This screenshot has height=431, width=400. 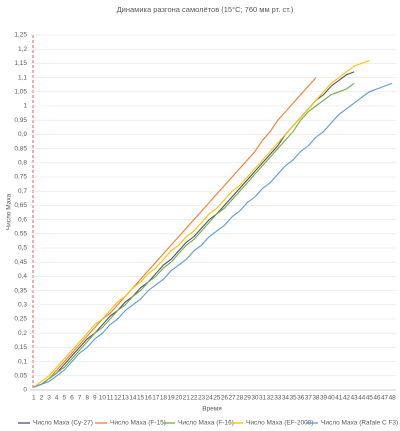 What do you see at coordinates (279, 423) in the screenshot?
I see `legend-label: Число Маха (EF-2000)` at bounding box center [279, 423].